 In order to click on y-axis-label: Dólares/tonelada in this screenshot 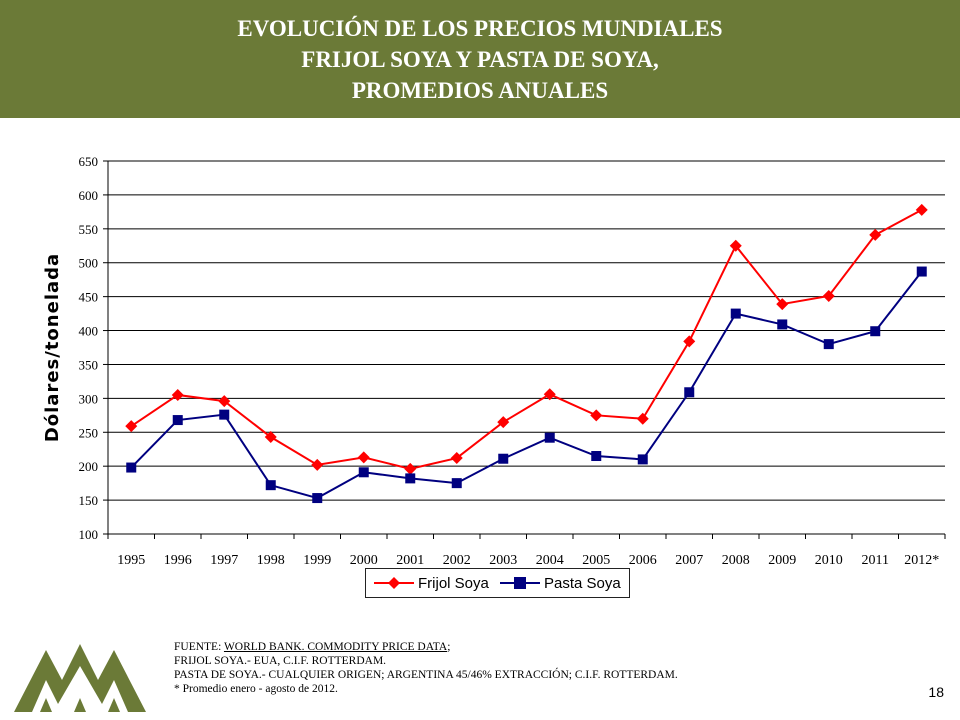, I will do `click(52, 347)`.